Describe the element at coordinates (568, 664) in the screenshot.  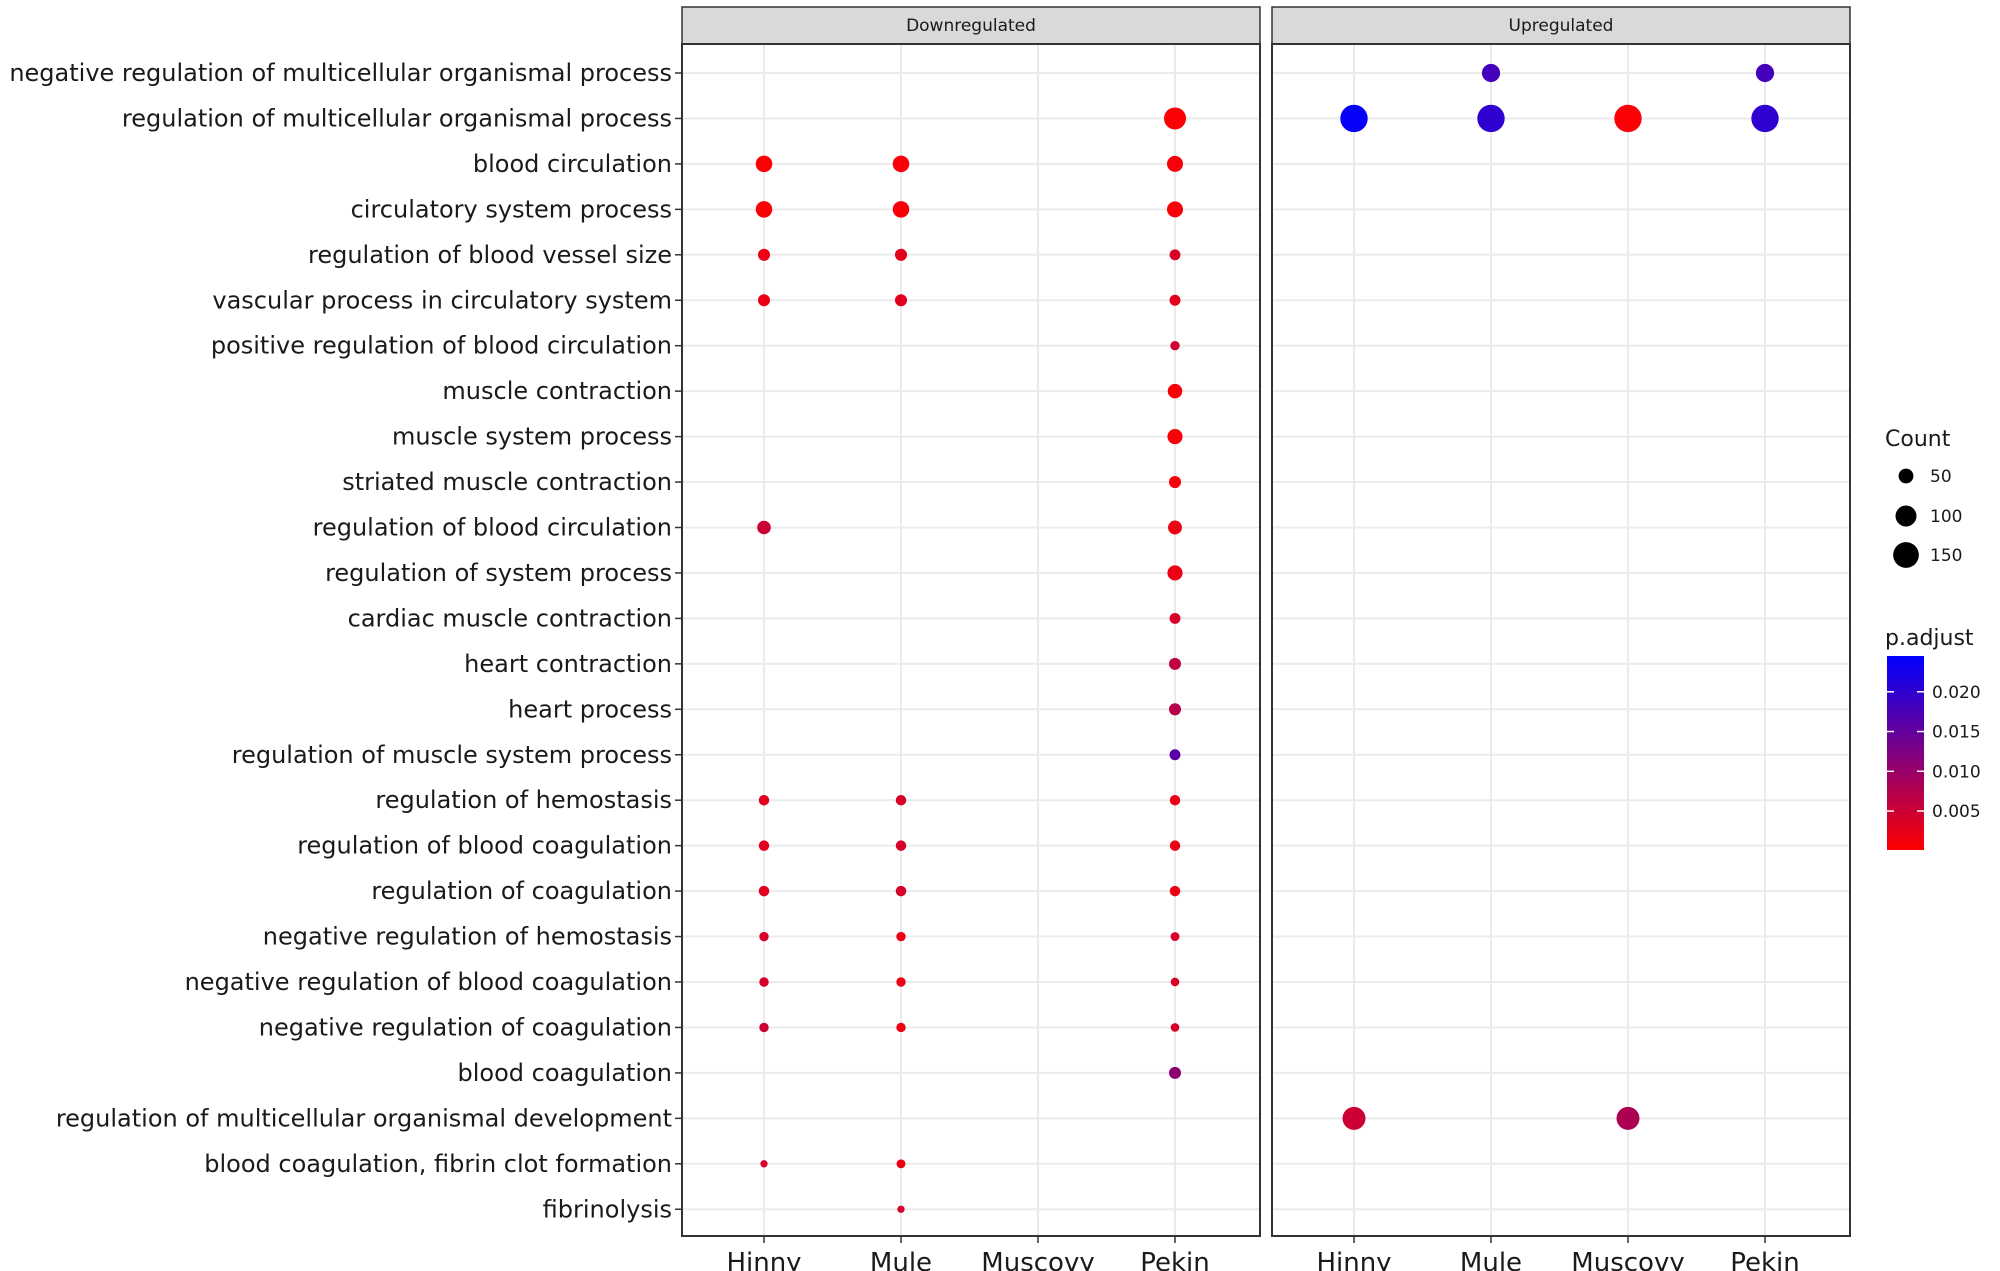
I see `y-tick-label: heart contraction` at that location.